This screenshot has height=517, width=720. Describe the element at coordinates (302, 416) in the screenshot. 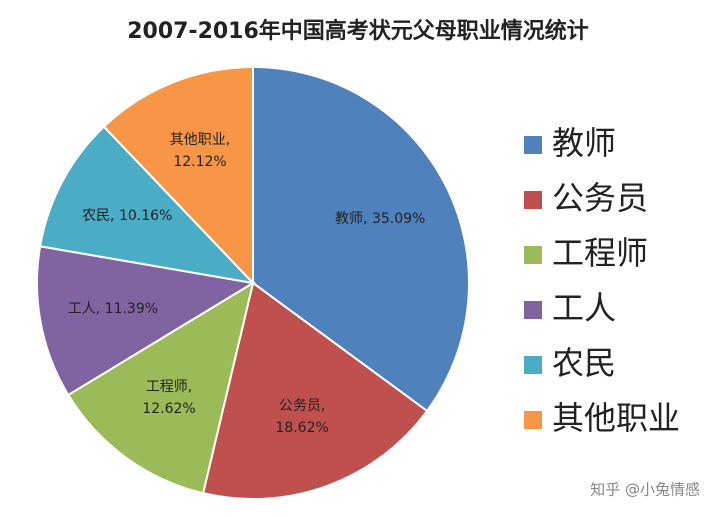

I see `data-label: 公务员, 18.62%` at that location.